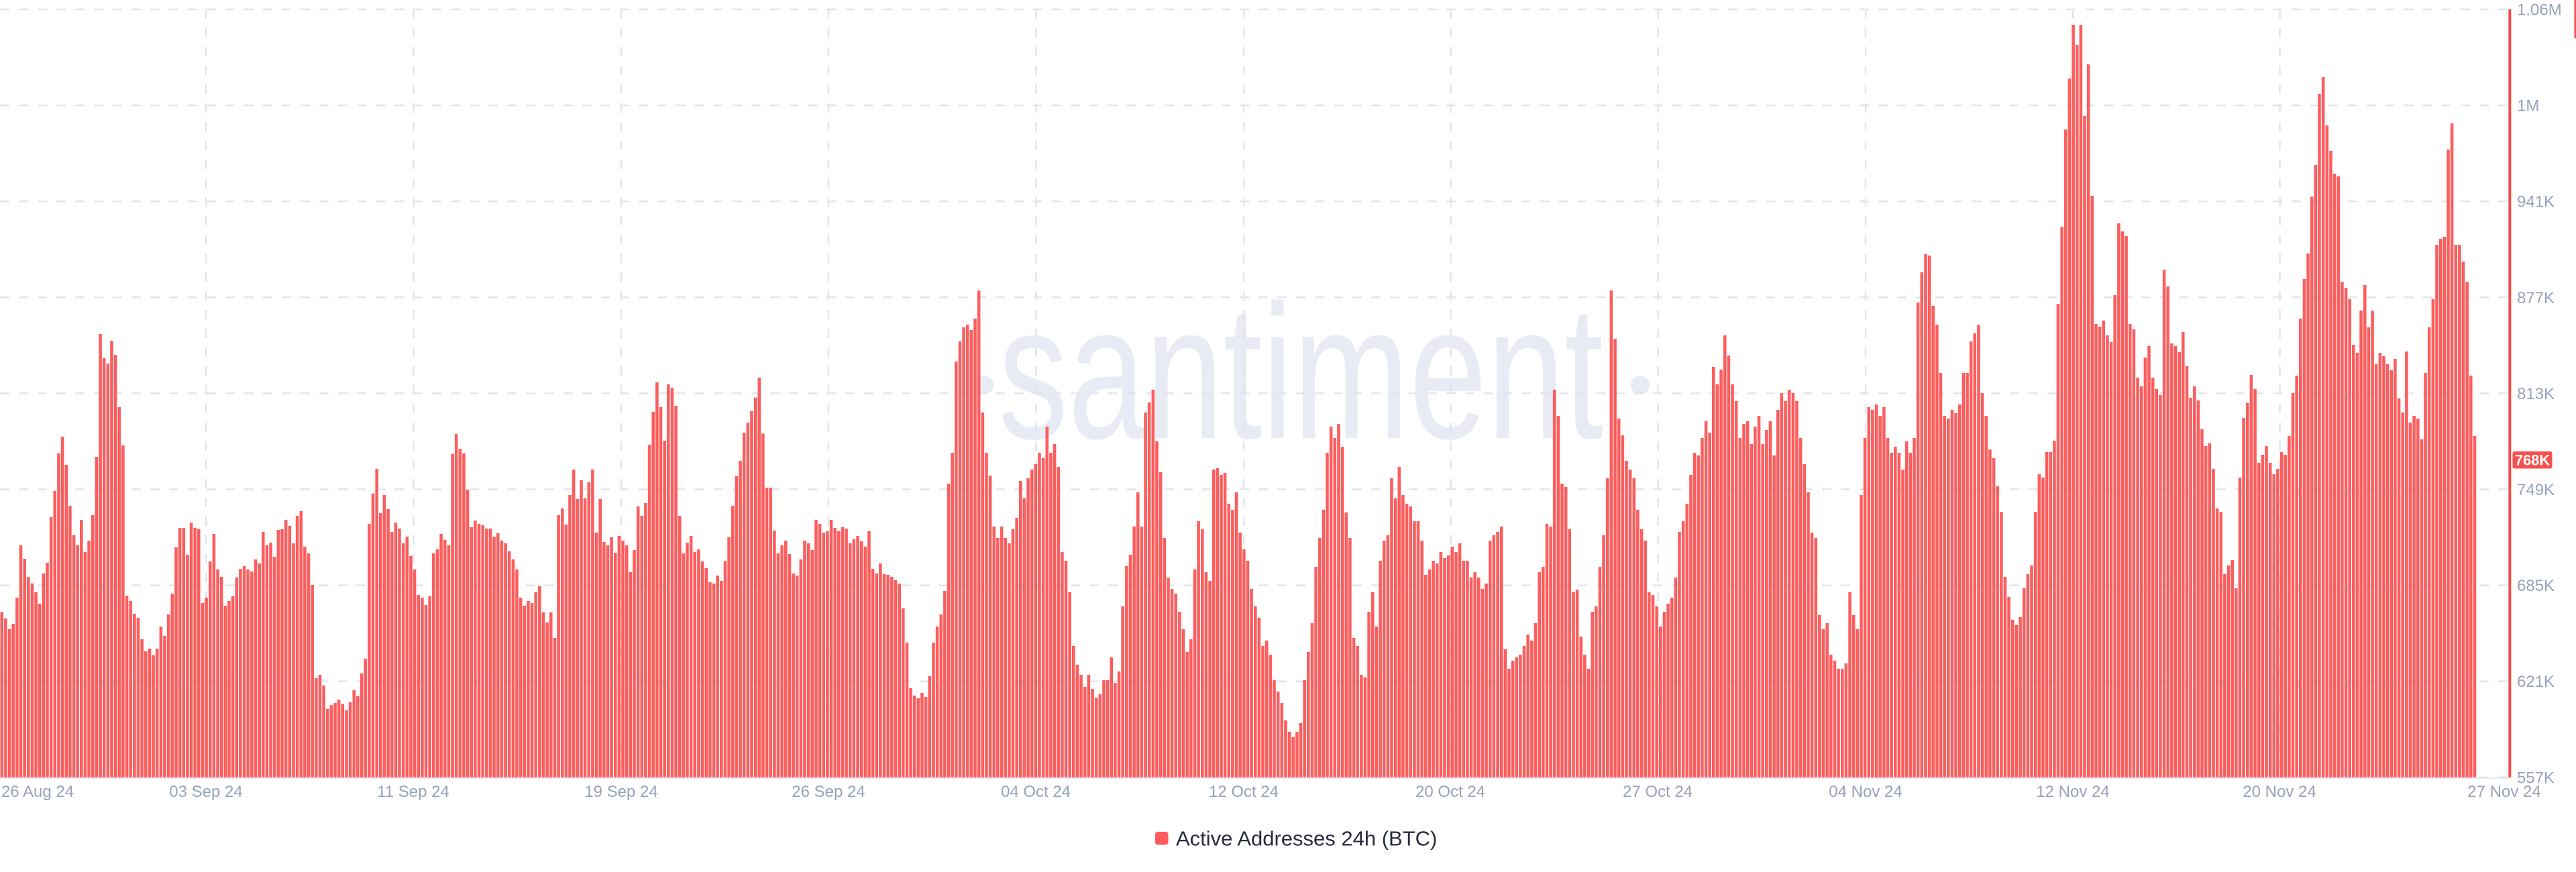  Describe the element at coordinates (2279, 792) in the screenshot. I see `svg-text: 20 Nov 24` at that location.